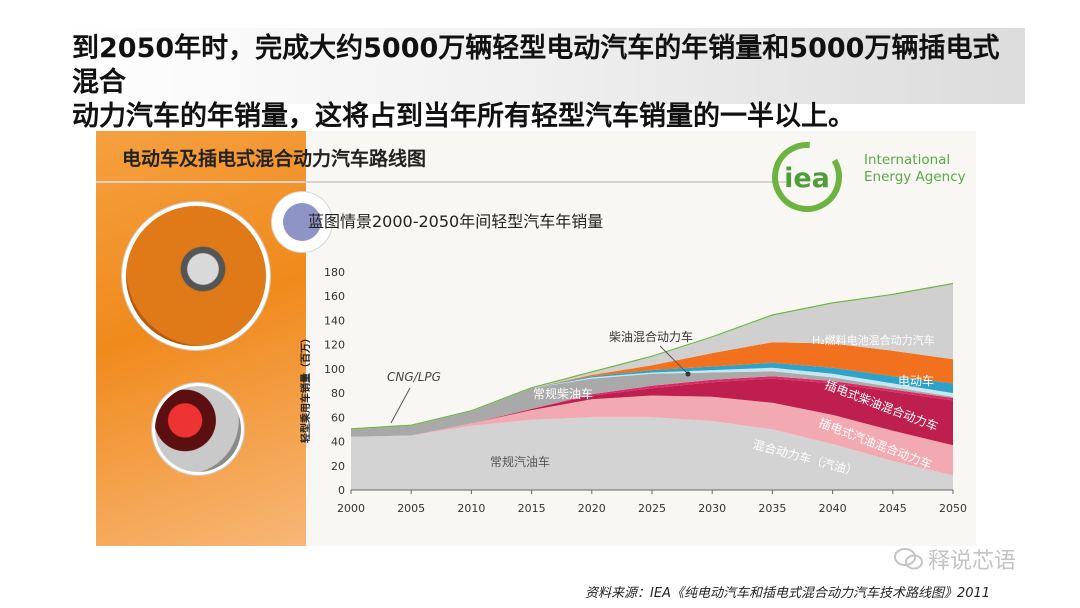 This screenshot has width=1080, height=608. What do you see at coordinates (196, 276) in the screenshot?
I see `charging-port-photo` at bounding box center [196, 276].